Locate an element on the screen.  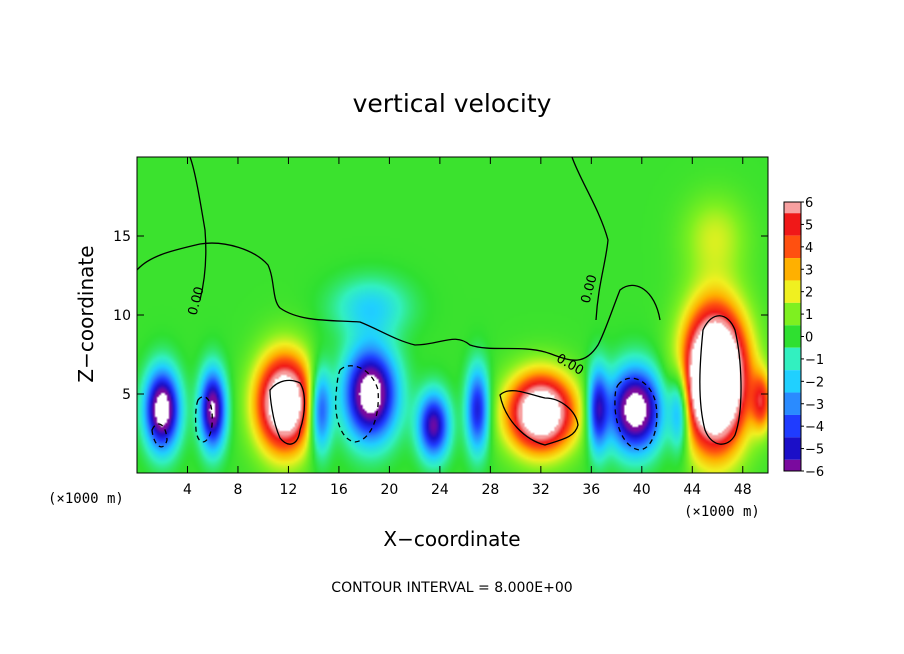
x-unit-label-left: (×1000 m) is located at coordinates (86, 499).